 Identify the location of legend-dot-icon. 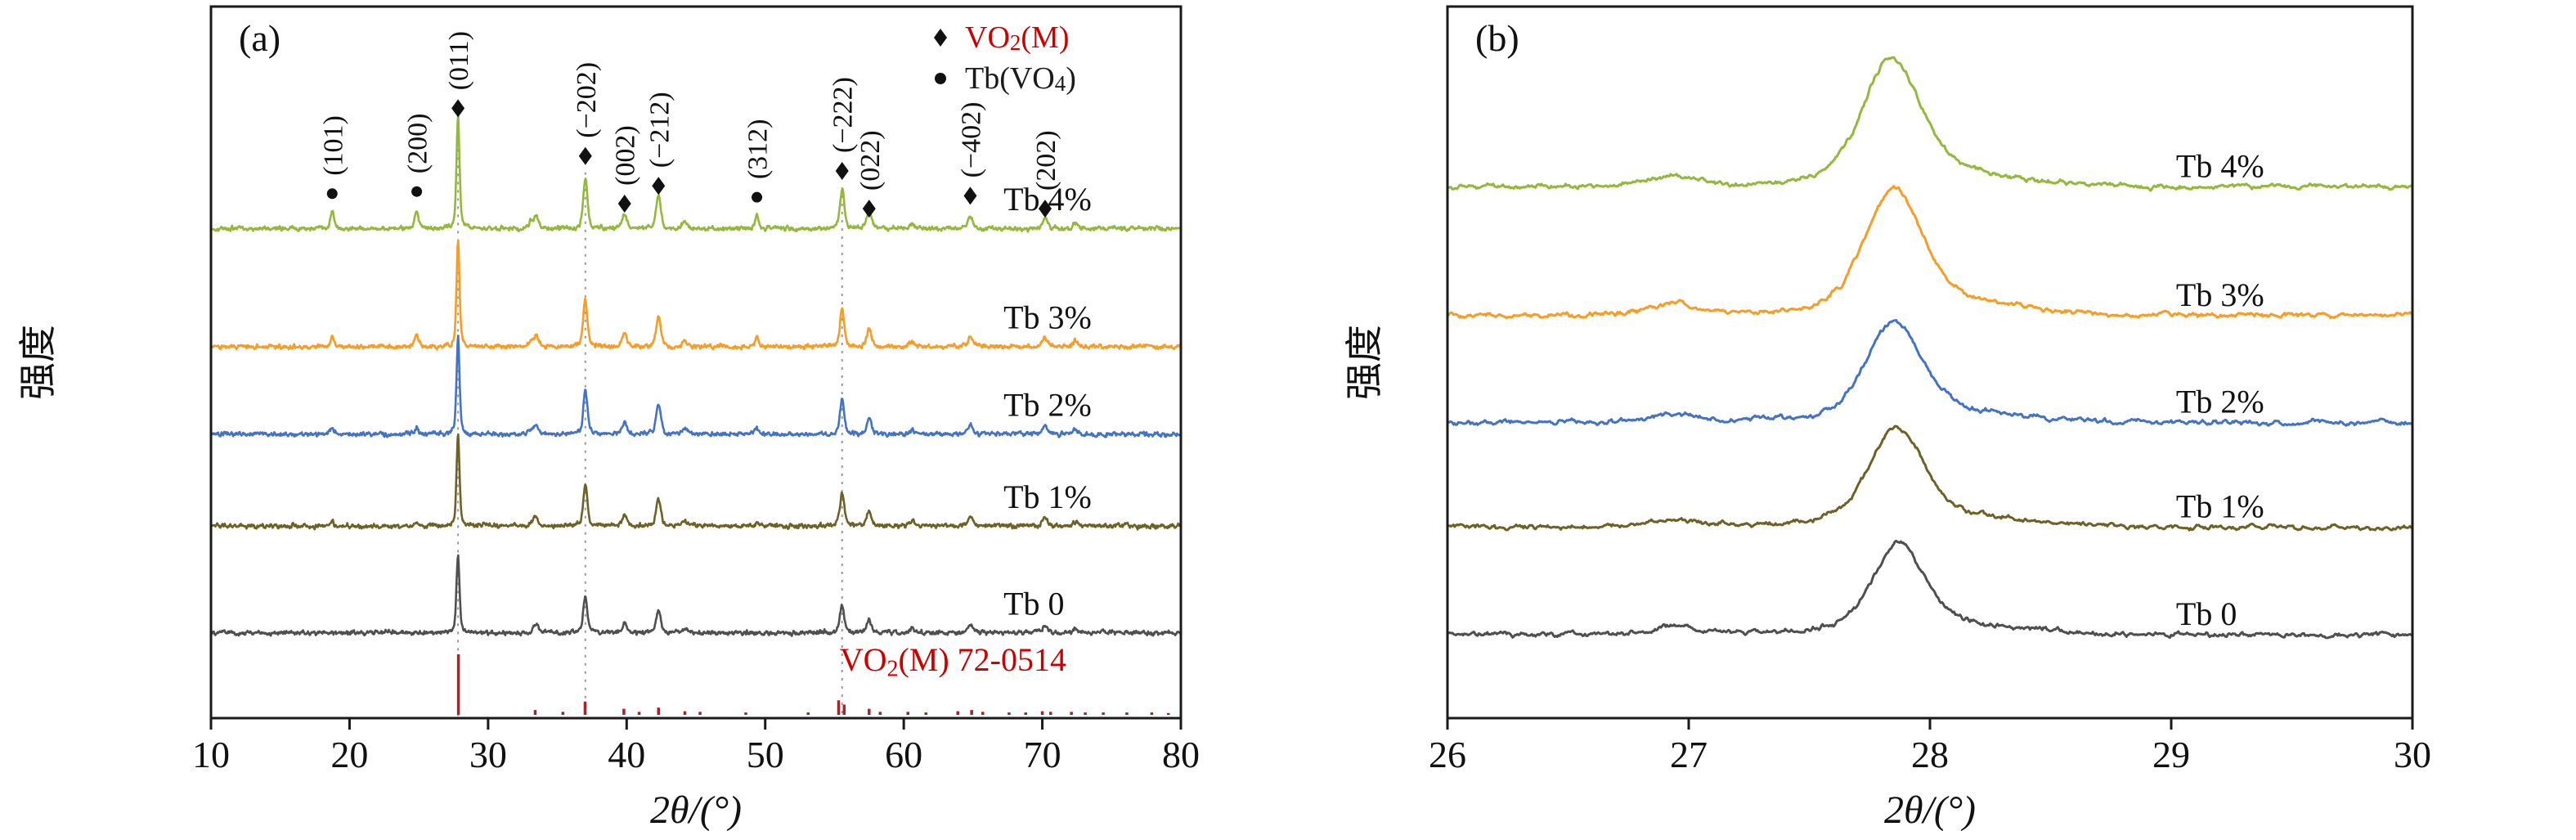
(941, 79).